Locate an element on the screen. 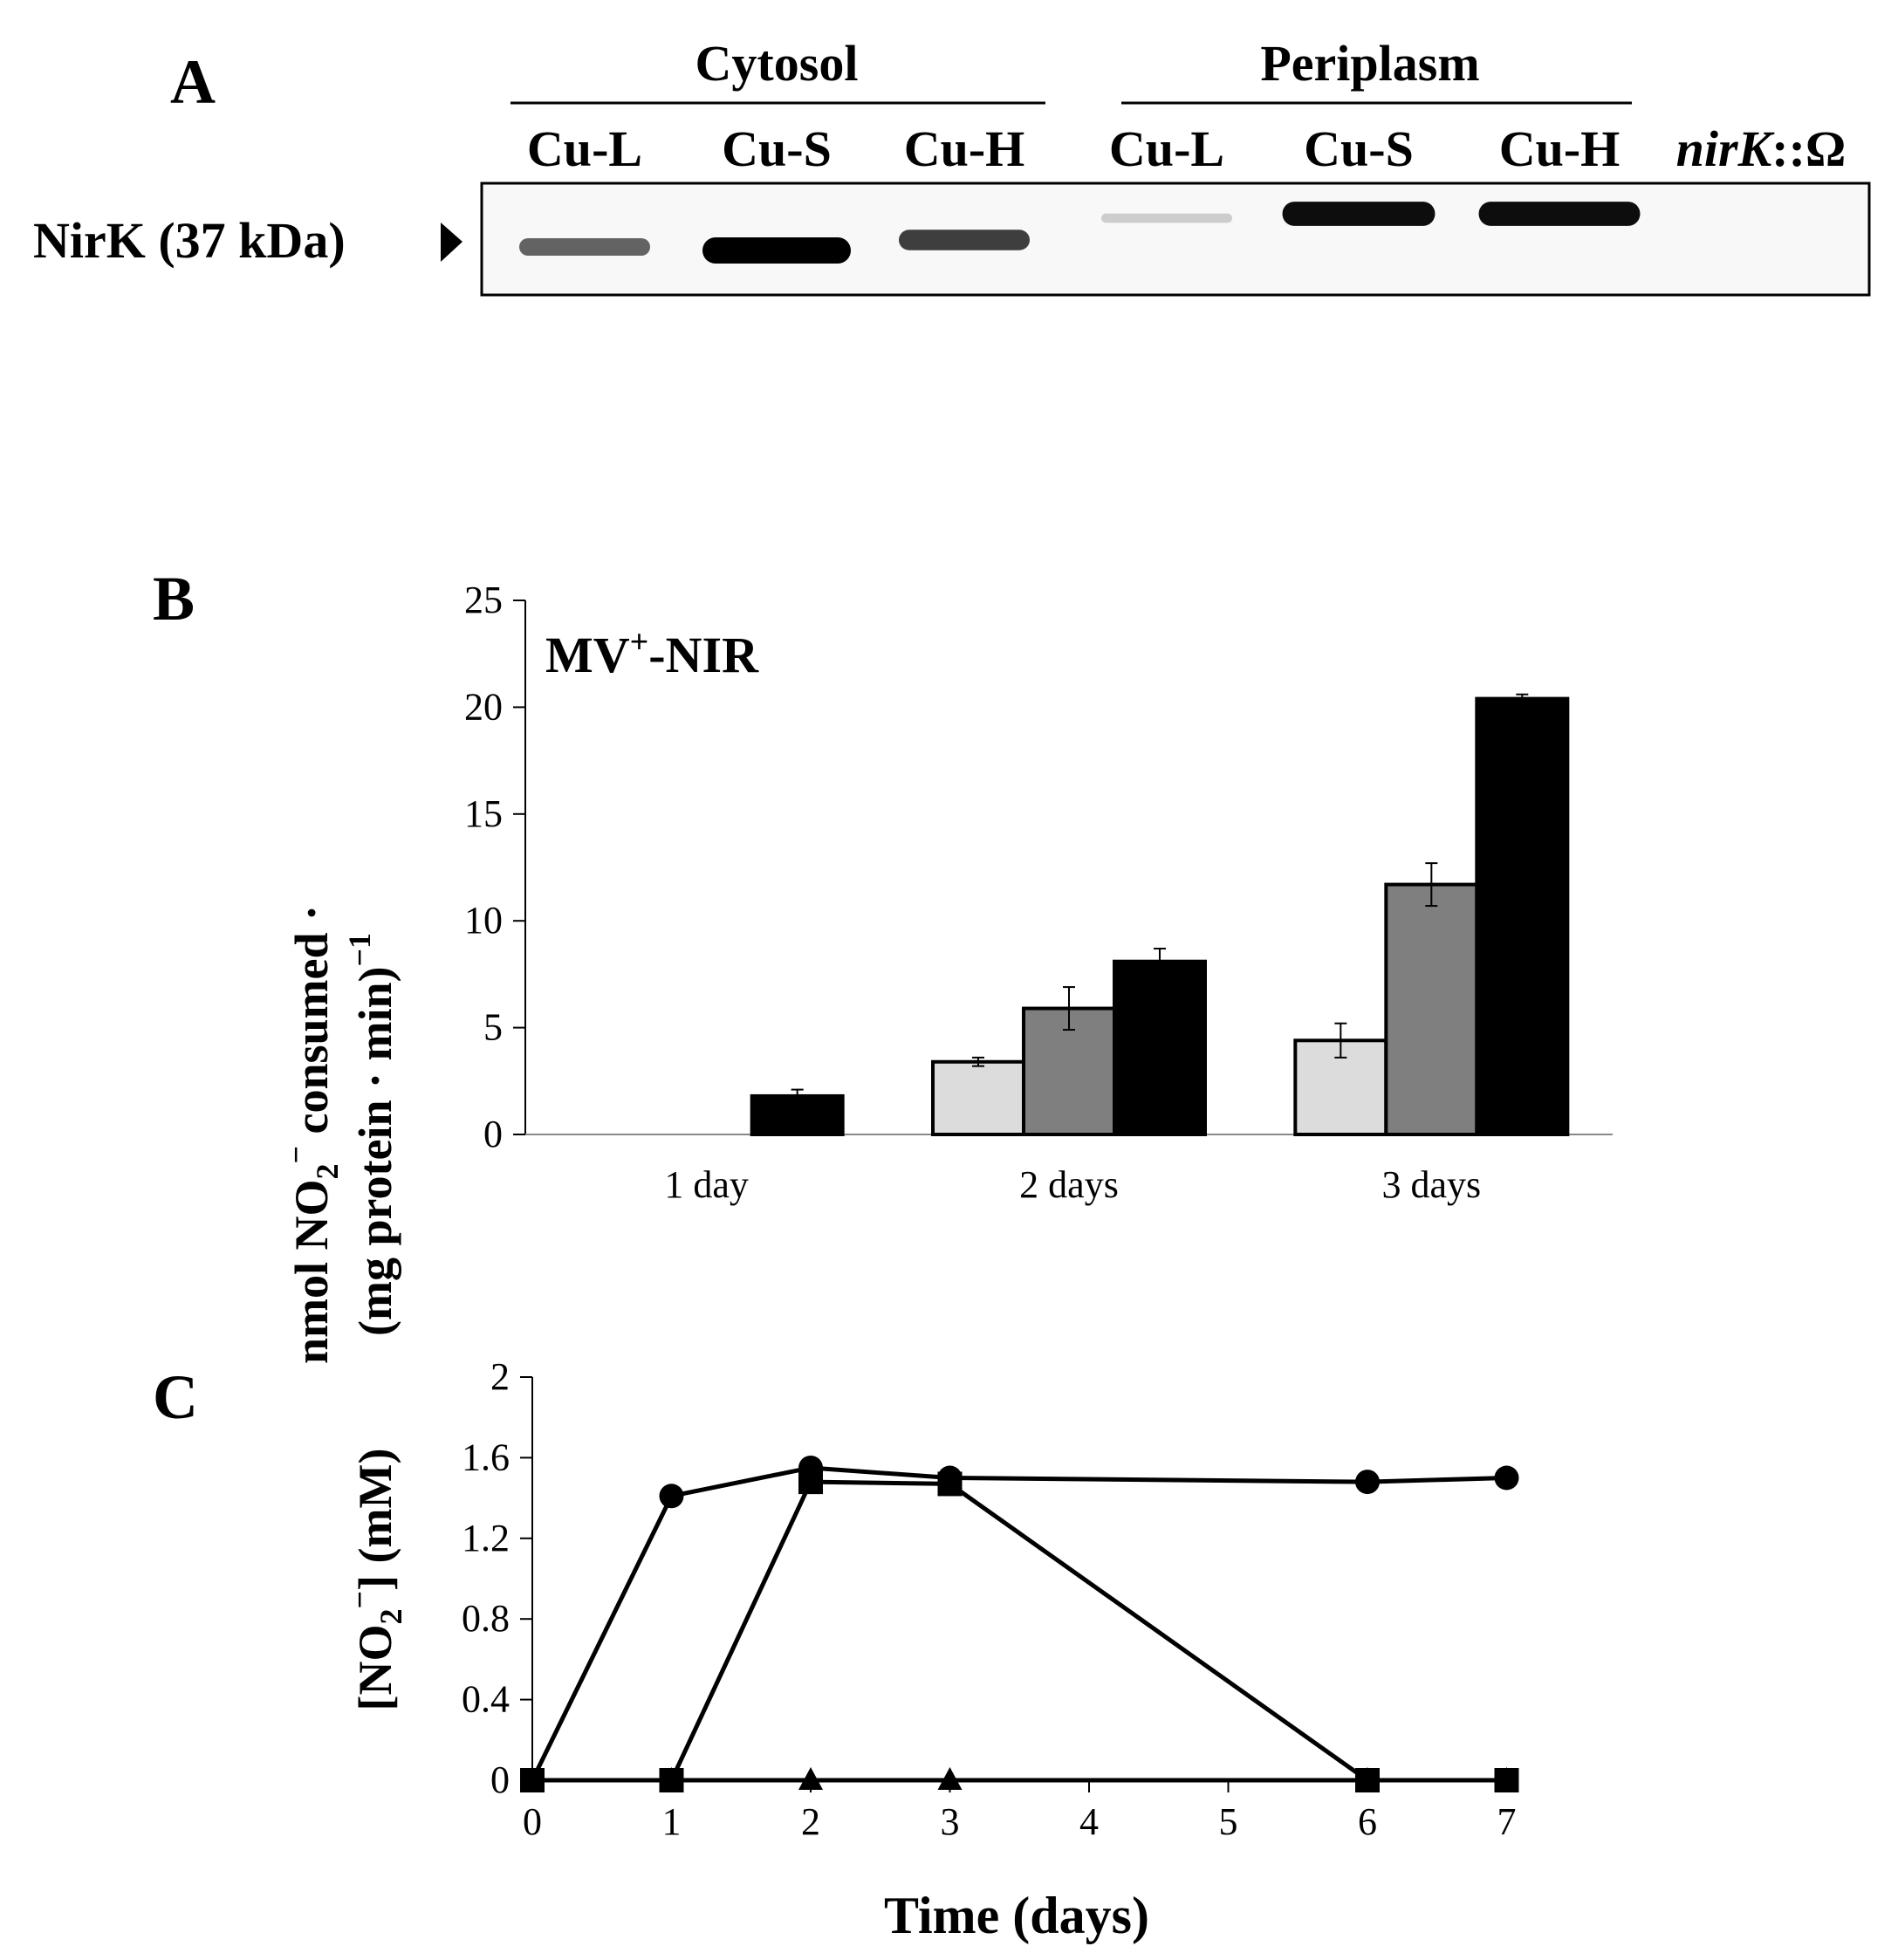 This screenshot has width=1898, height=1960. panel-c-ylabel: [NO2−] (mM) is located at coordinates (375, 1580).